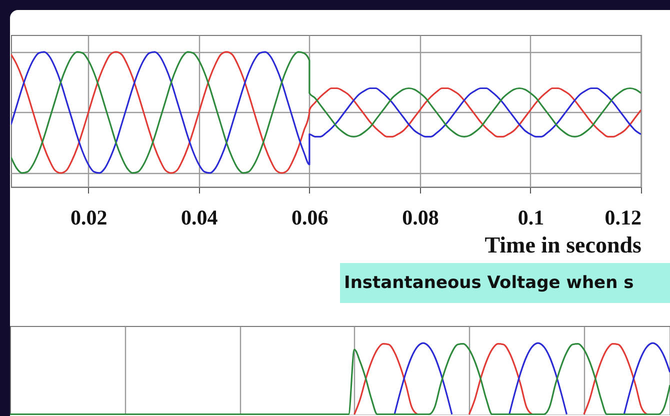  Describe the element at coordinates (505, 283) in the screenshot. I see `text: Instantaneous Voltage when s` at that location.